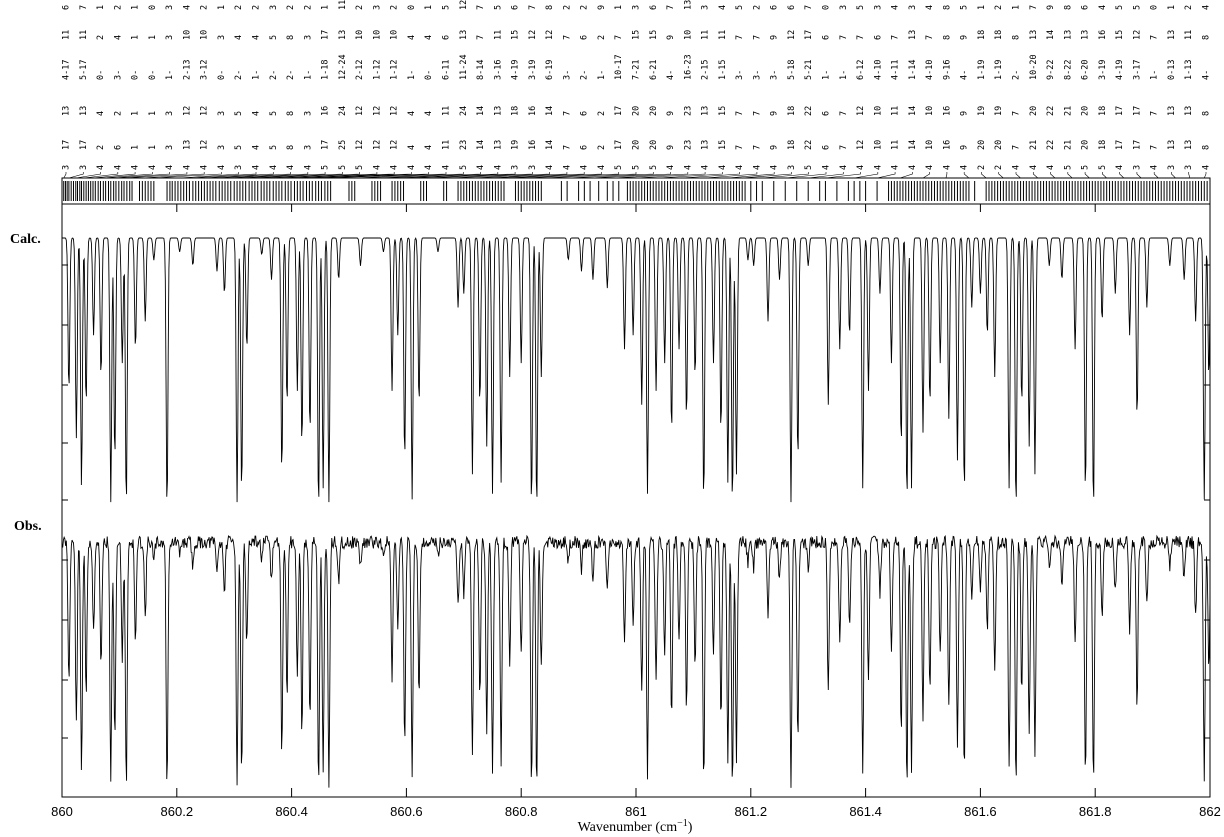  What do you see at coordinates (757, 75) in the screenshot?
I see `quantum-number-label: 3-` at bounding box center [757, 75].